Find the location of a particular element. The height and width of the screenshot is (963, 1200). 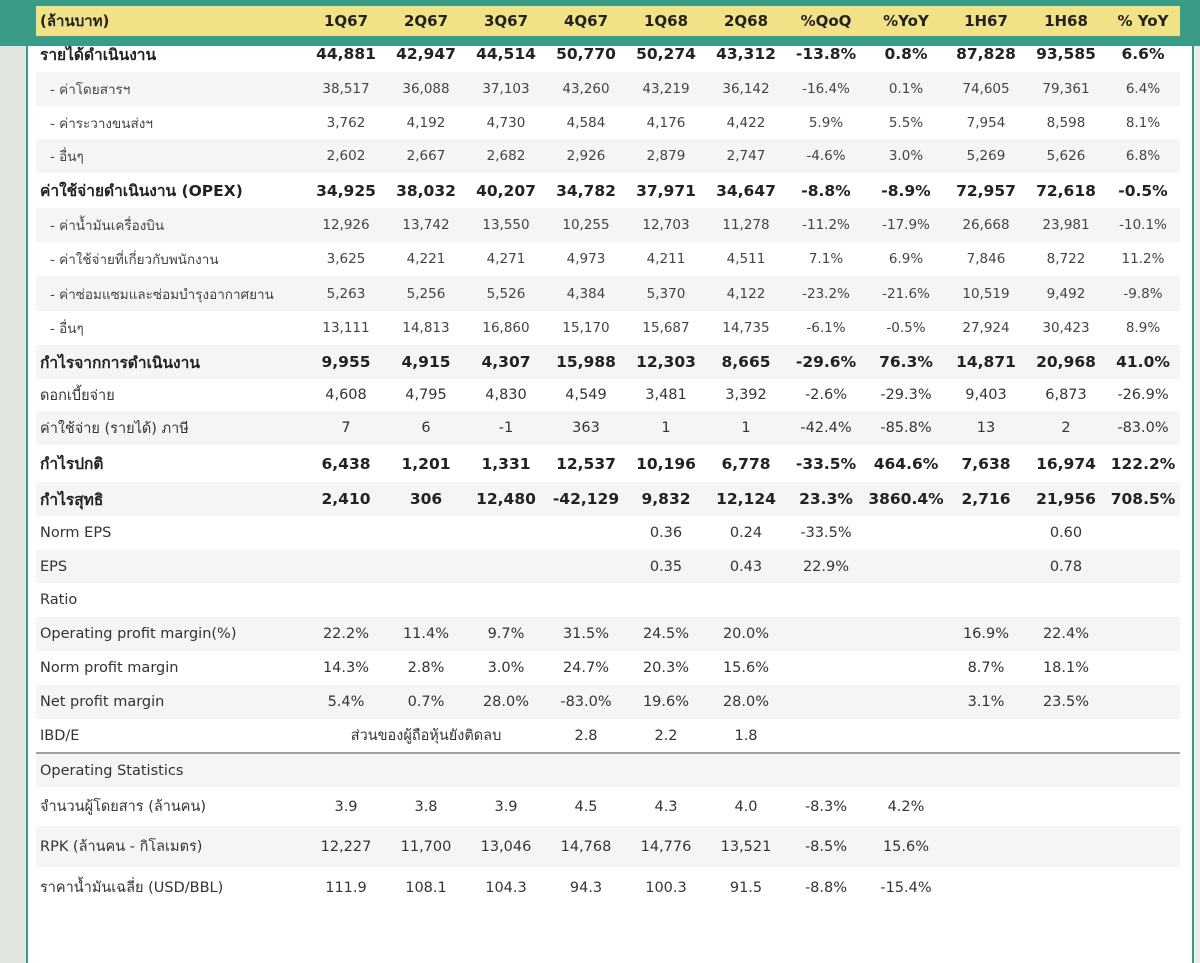

table-cell: 11,700 is located at coordinates (426, 846).